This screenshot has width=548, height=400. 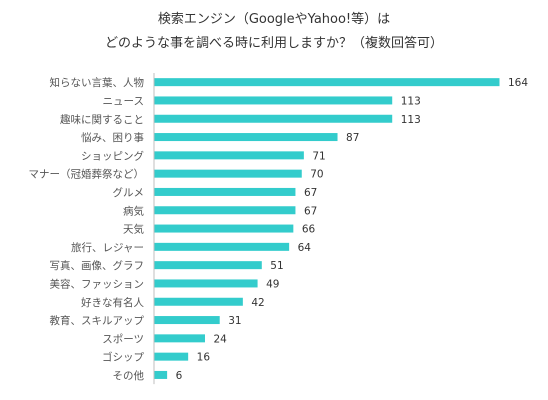 What do you see at coordinates (305, 248) in the screenshot?
I see `data-label: 64` at bounding box center [305, 248].